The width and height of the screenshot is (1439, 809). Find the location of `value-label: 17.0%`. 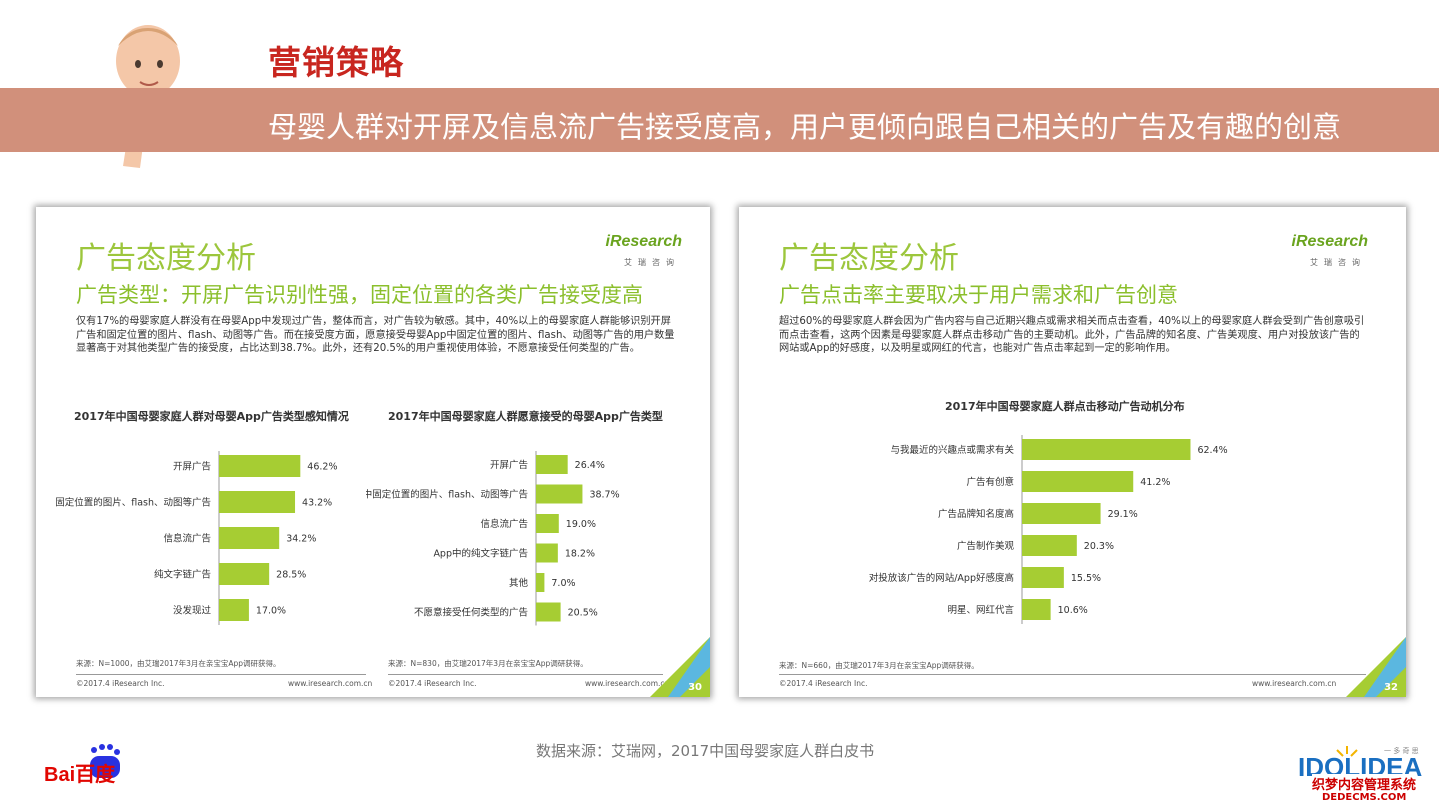

value-label: 17.0% is located at coordinates (271, 611).